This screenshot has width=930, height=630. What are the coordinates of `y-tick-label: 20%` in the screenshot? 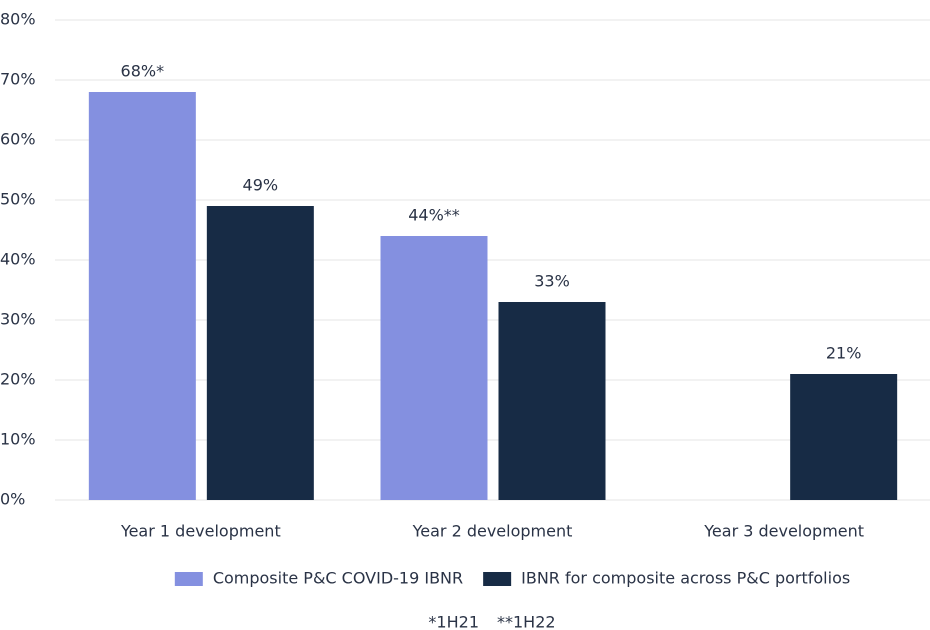 It's located at (18, 379).